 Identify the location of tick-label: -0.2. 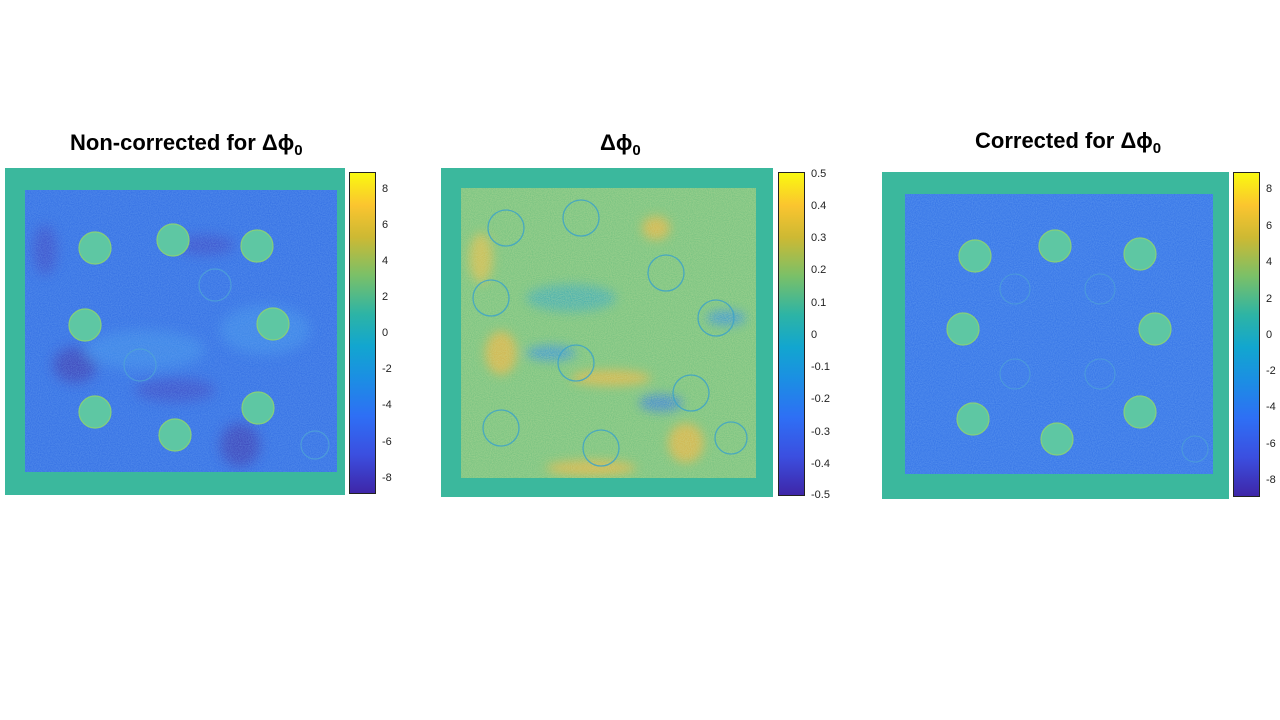
(820, 399).